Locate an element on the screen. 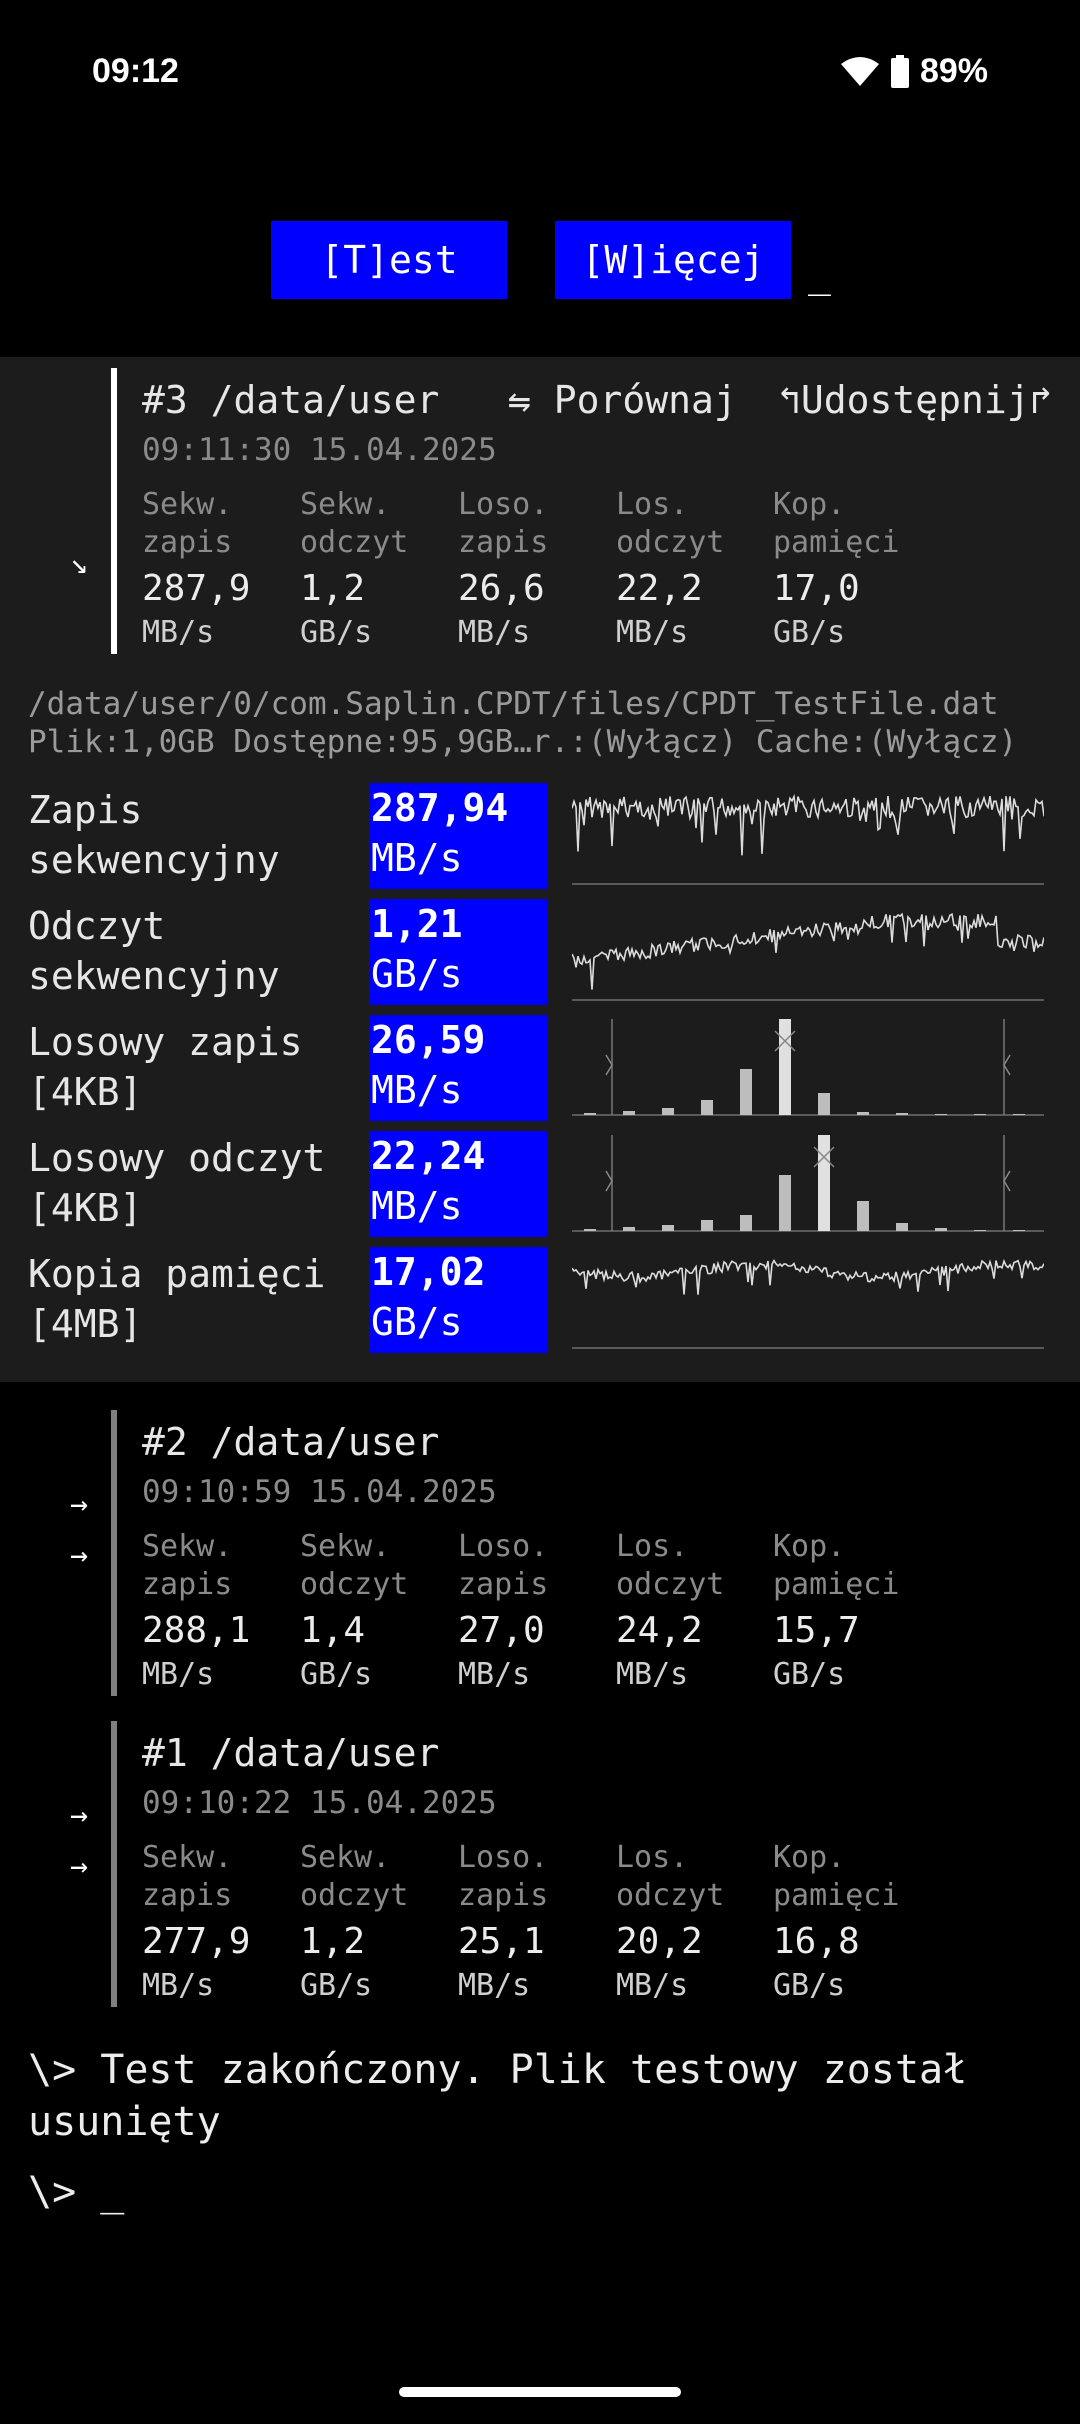  collapse-arrow-icon: ↘ is located at coordinates (79, 563).